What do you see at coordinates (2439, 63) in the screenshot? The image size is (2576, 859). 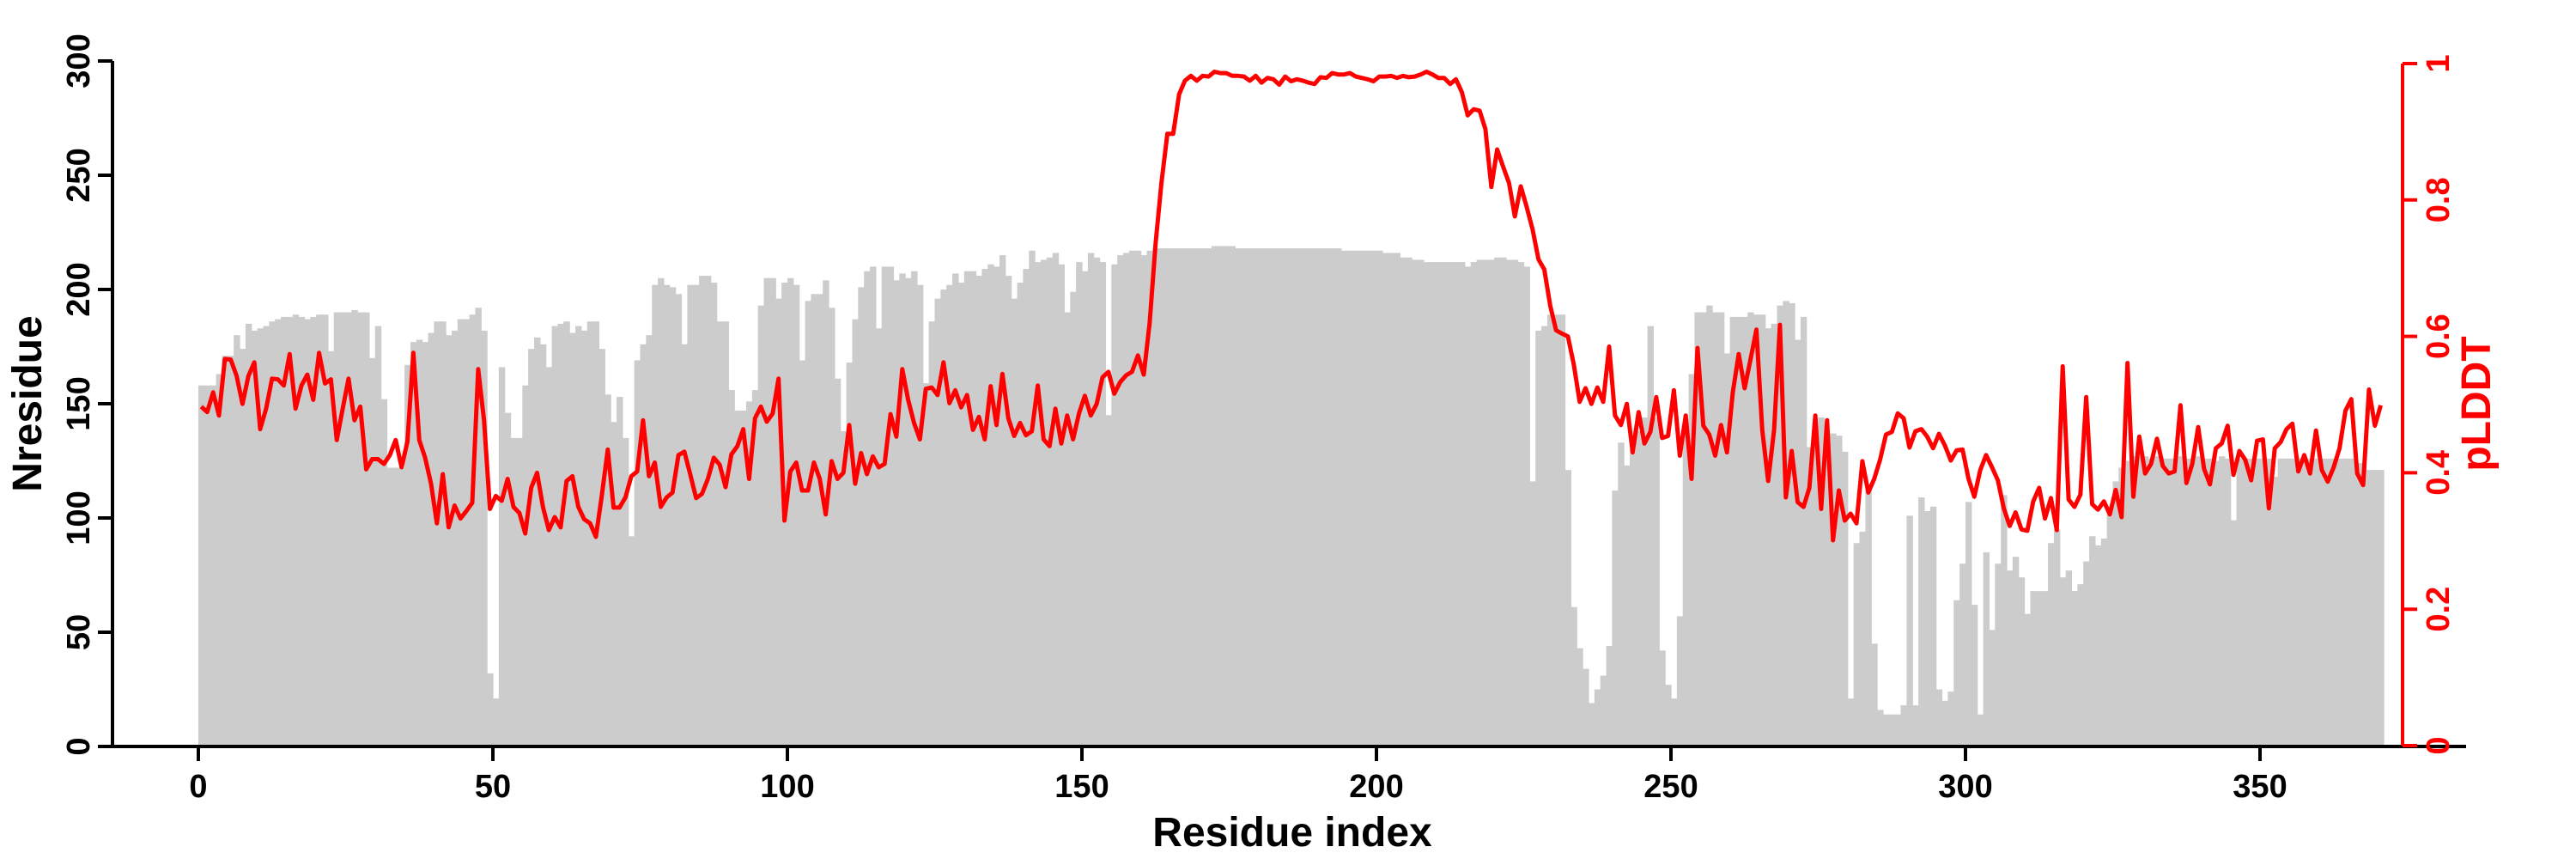 I see `y2-tick-label: 1` at bounding box center [2439, 63].